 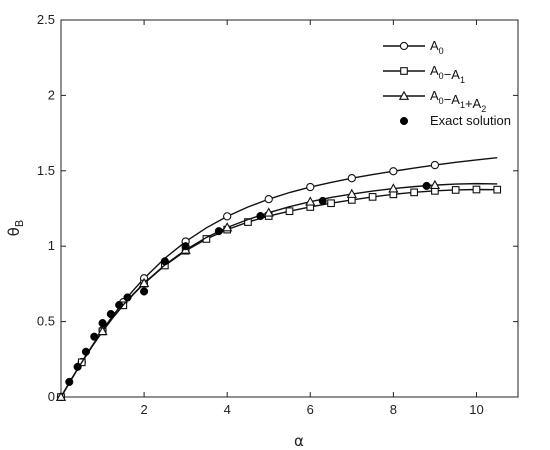 I want to click on svg-text: θB, so click(x=15, y=228).